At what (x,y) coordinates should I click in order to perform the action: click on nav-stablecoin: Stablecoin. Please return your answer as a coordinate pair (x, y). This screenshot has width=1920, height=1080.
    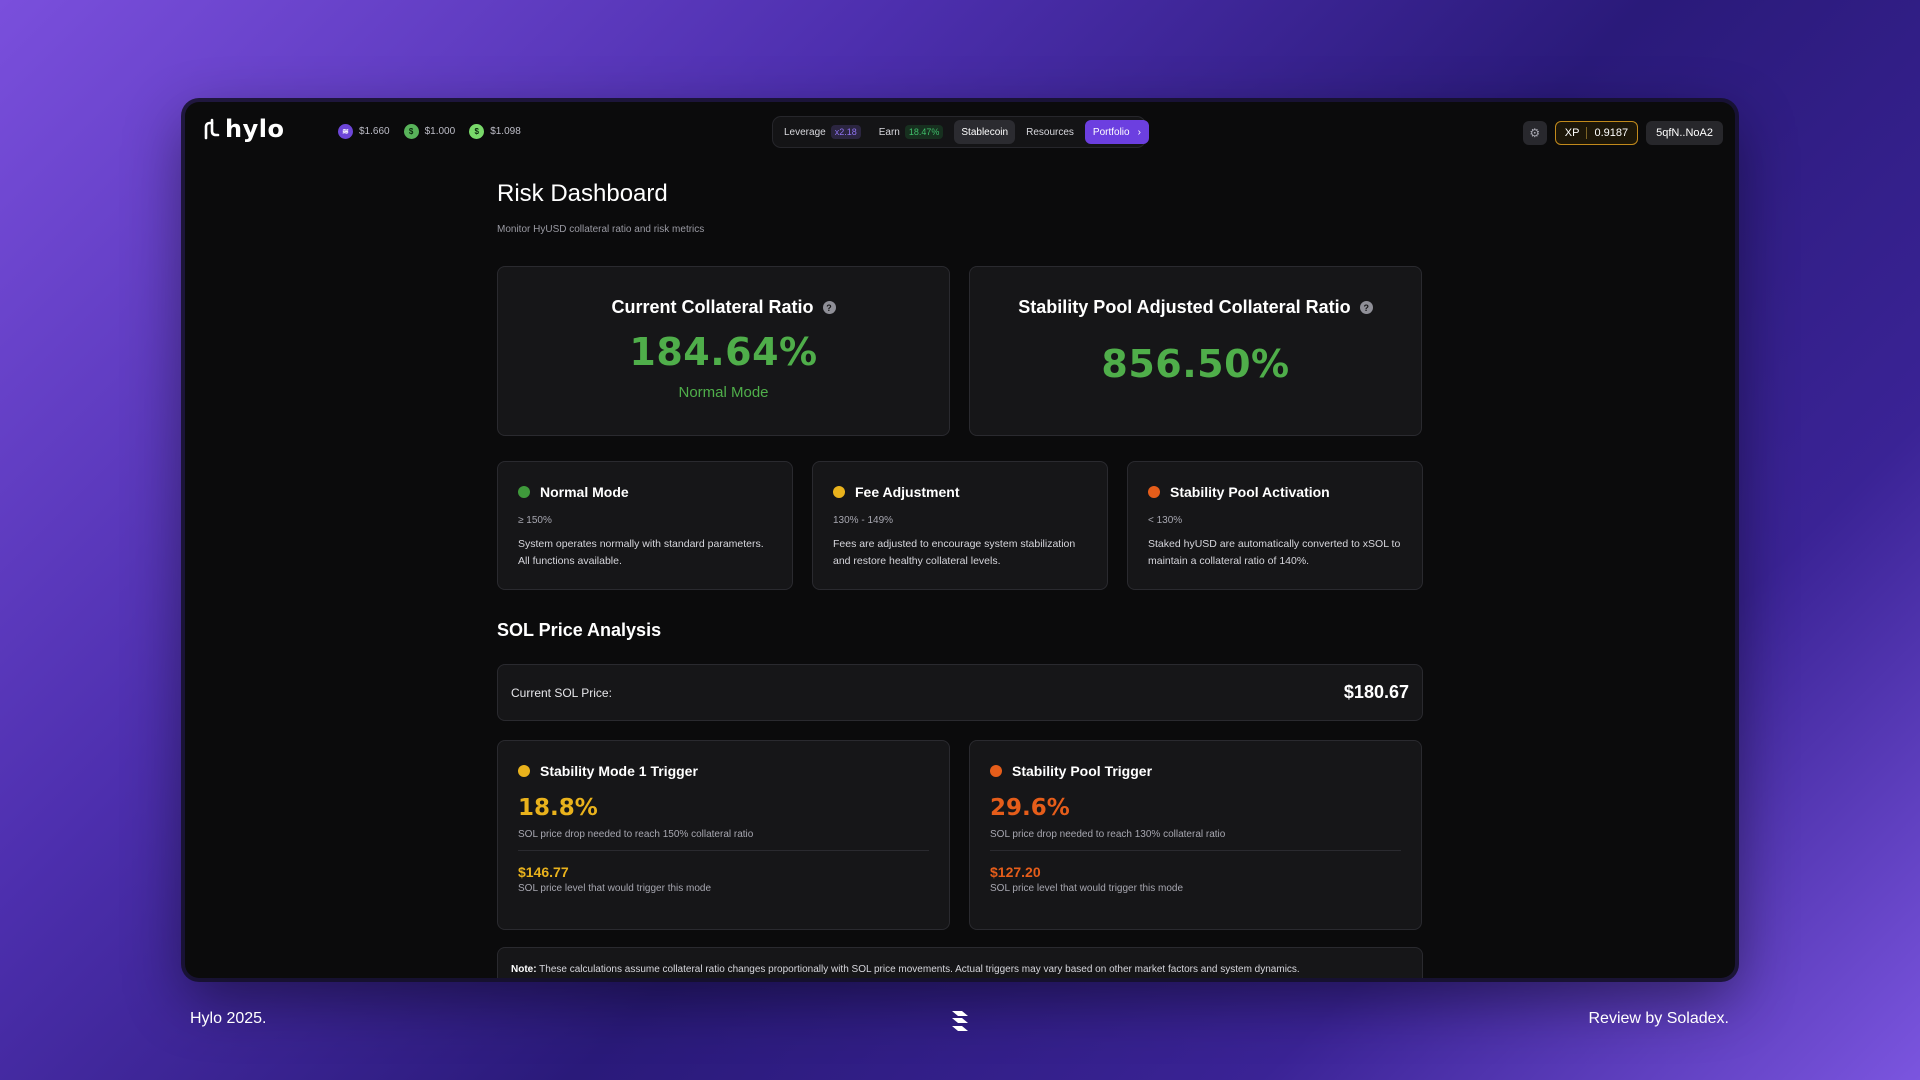
    Looking at the image, I should click on (985, 132).